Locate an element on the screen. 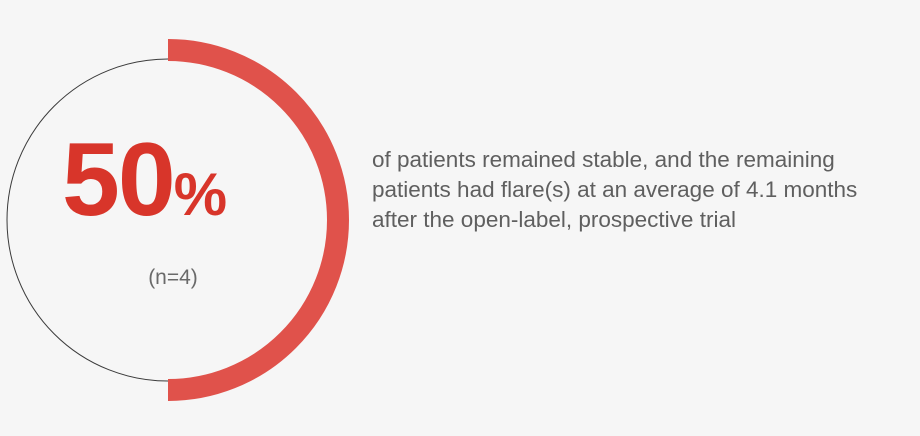 The height and width of the screenshot is (436, 920). percentage-number: 50 is located at coordinates (119, 180).